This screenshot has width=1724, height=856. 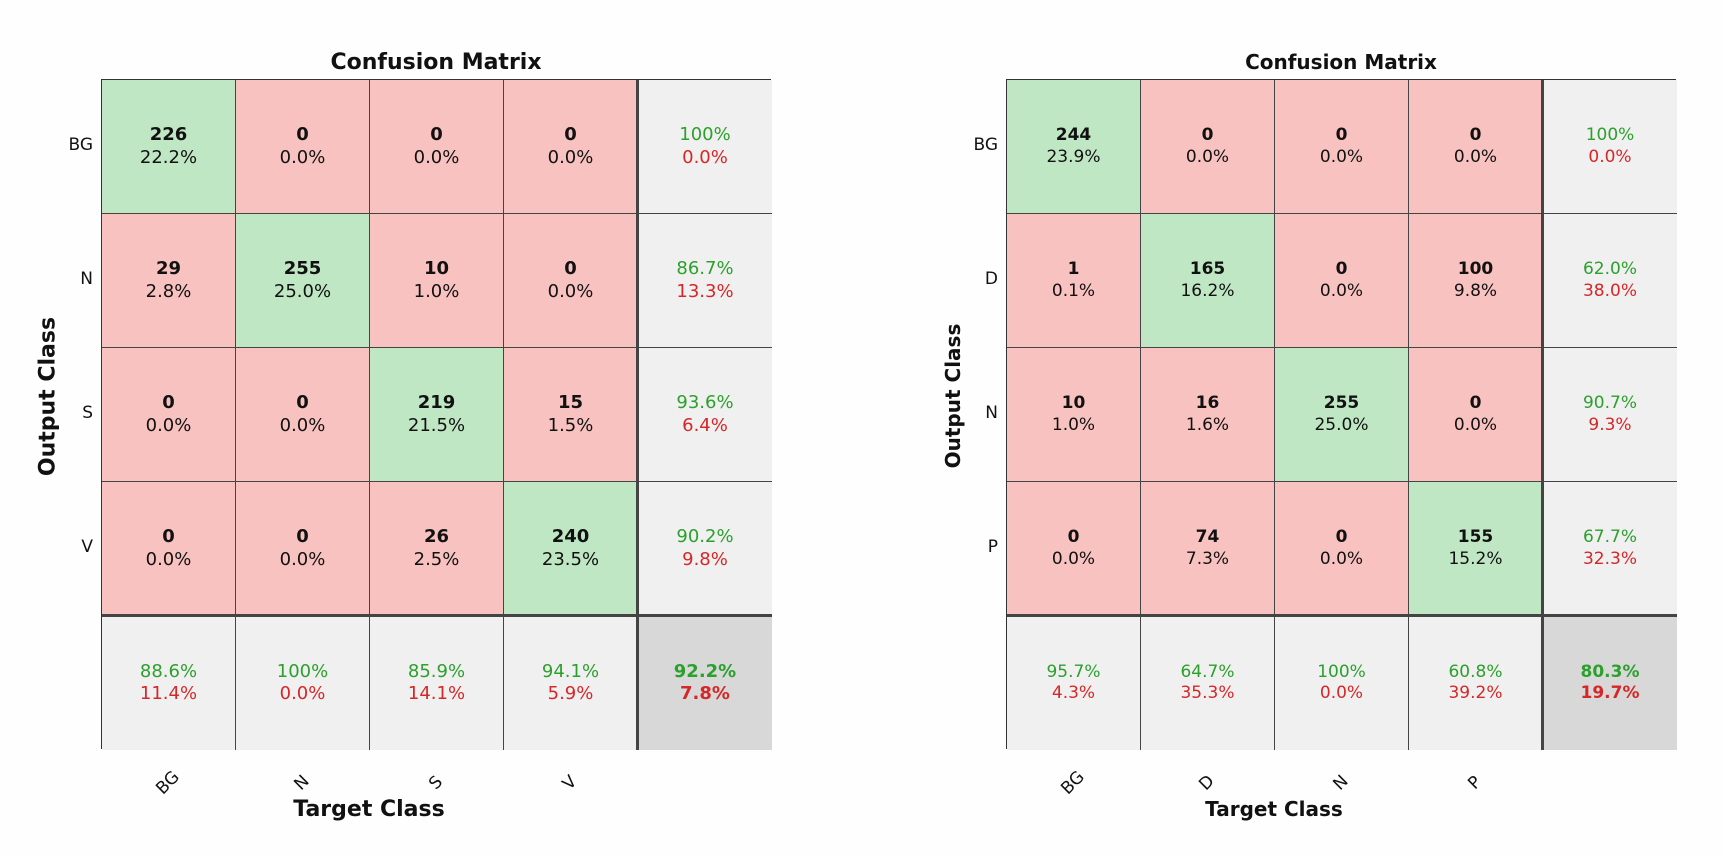 What do you see at coordinates (1073, 156) in the screenshot?
I see `cell-percent: 23.9%` at bounding box center [1073, 156].